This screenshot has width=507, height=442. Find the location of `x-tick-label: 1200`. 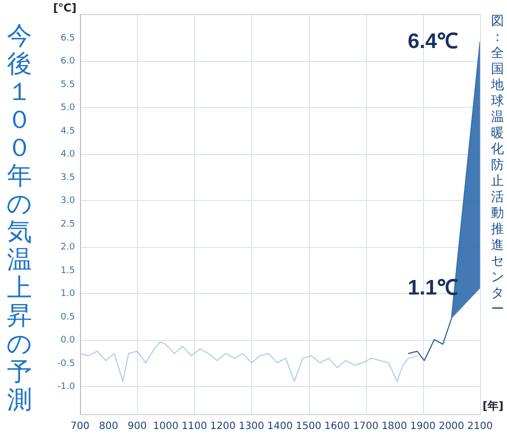

x-tick-label: 1200 is located at coordinates (223, 426).